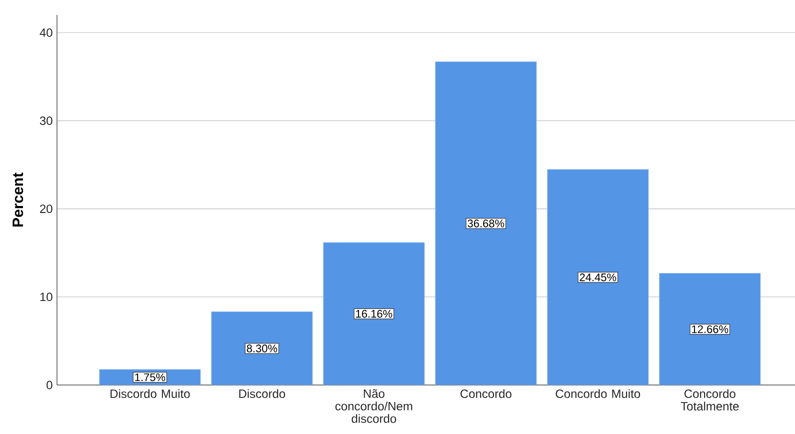 Image resolution: width=795 pixels, height=434 pixels. I want to click on y-axis-title: Percent, so click(18, 199).